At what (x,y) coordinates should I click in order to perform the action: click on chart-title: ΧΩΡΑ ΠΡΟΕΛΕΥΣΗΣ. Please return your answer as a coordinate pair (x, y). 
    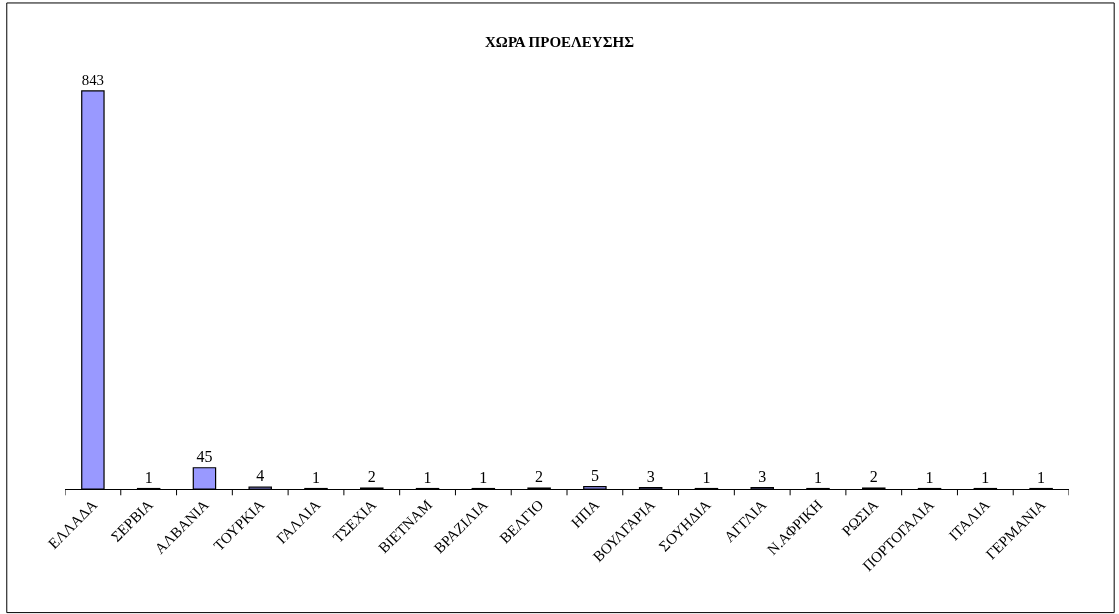
    Looking at the image, I should click on (560, 42).